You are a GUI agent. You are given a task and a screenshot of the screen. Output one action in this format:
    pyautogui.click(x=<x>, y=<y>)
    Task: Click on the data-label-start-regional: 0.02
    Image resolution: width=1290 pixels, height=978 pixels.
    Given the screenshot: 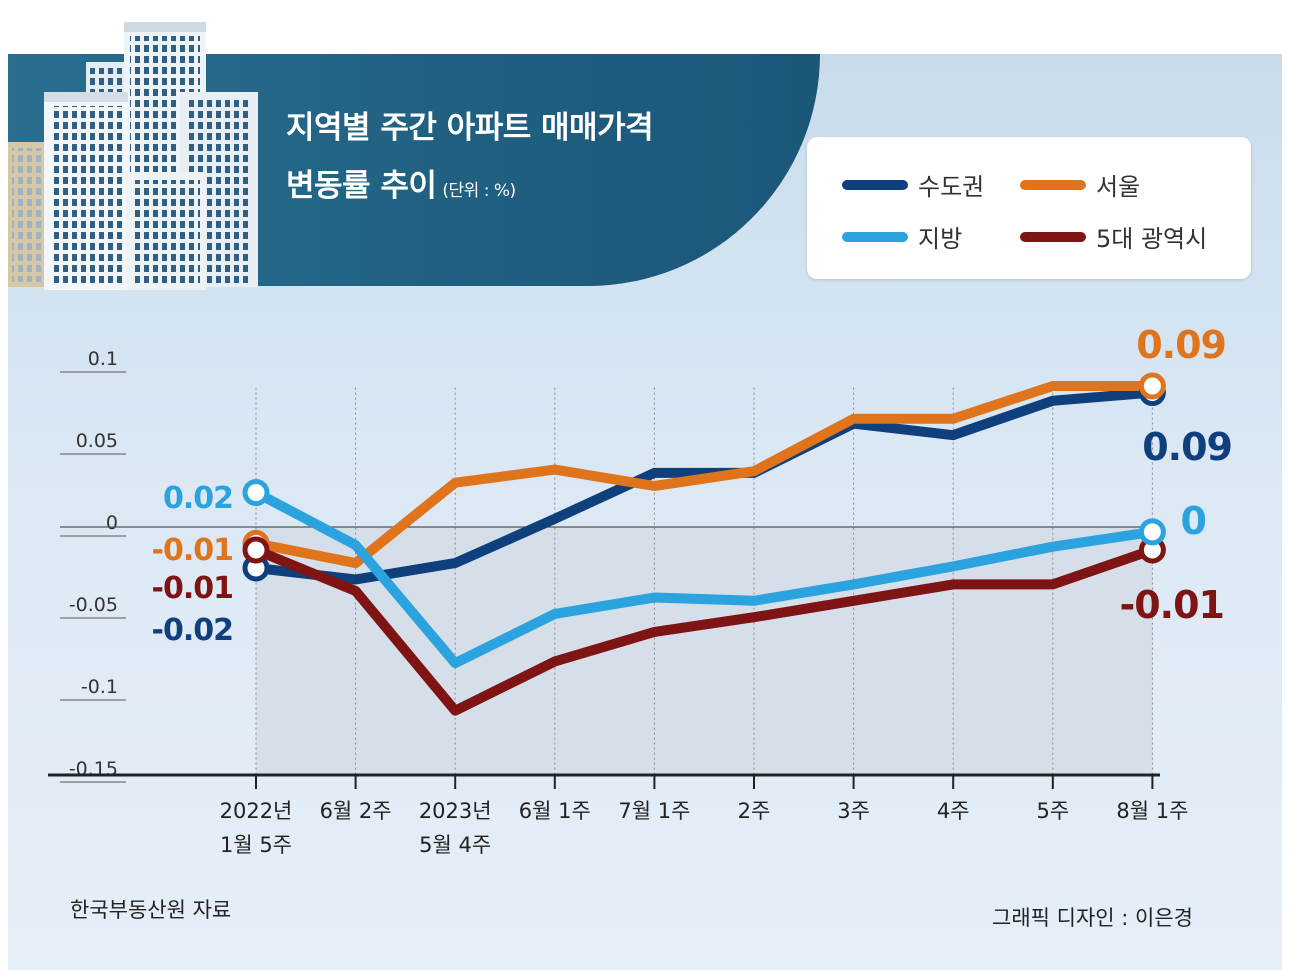 What is the action you would take?
    pyautogui.click(x=198, y=498)
    